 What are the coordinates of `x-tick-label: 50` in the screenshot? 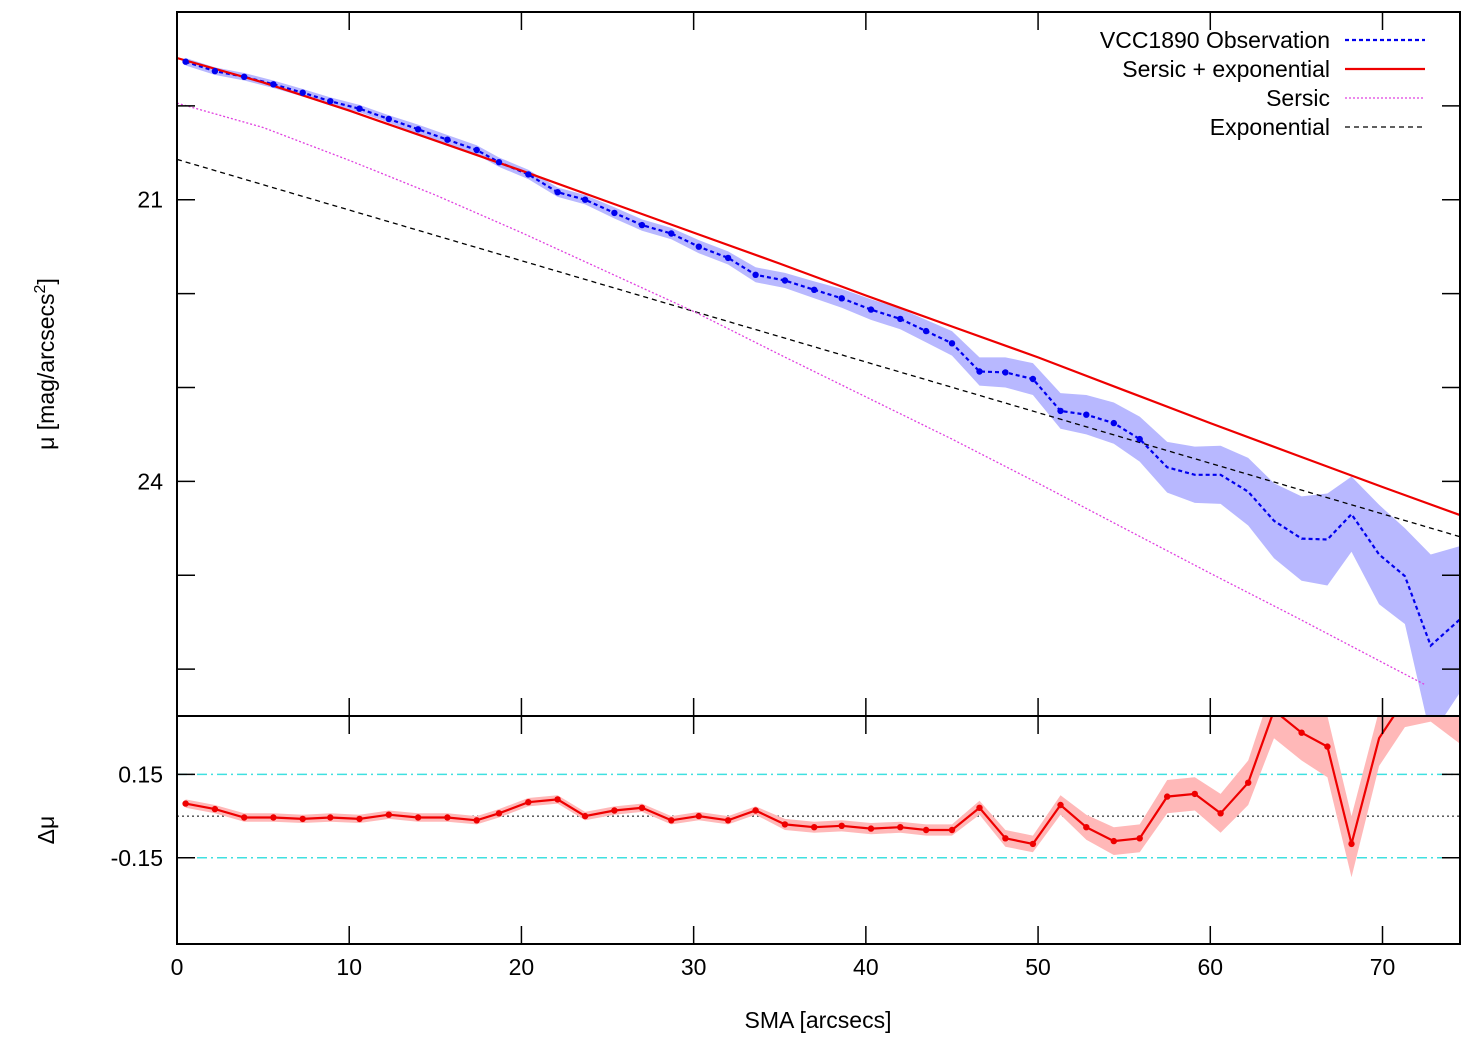 It's located at (1038, 967).